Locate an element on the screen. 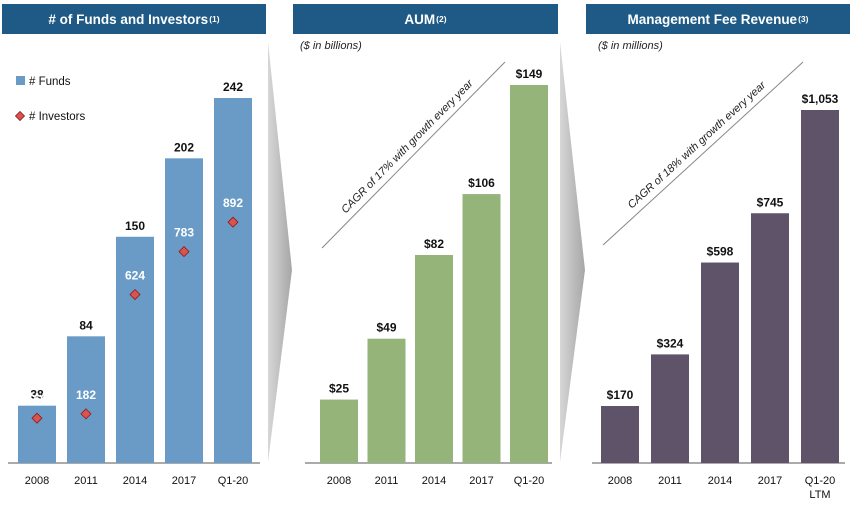 This screenshot has height=510, width=851. panel-1-footnote: (1) is located at coordinates (214, 19).